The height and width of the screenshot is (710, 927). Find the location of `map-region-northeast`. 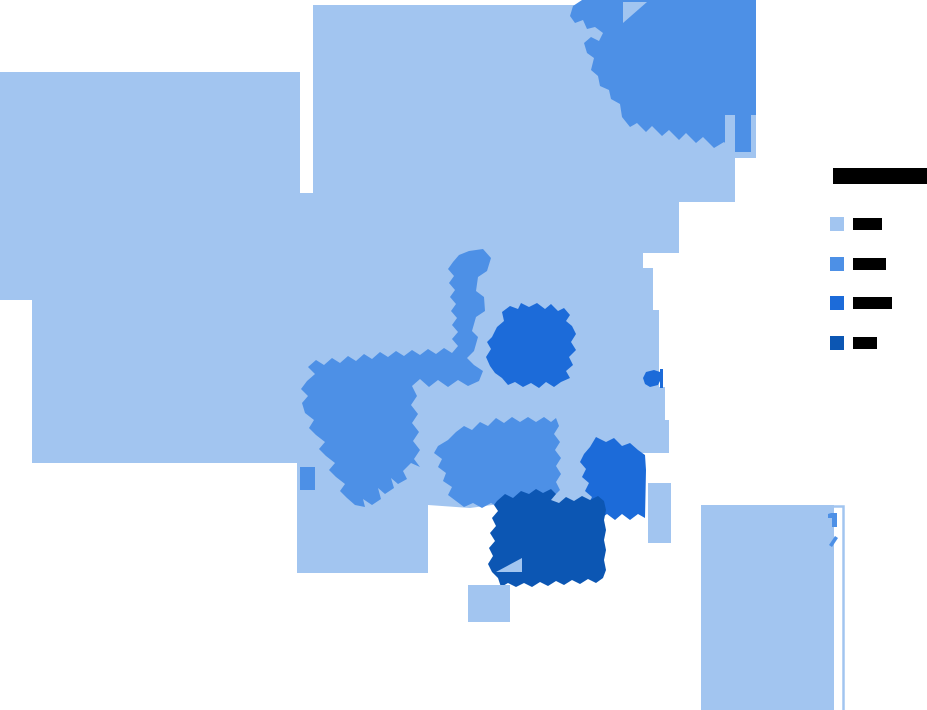

map-region-northeast is located at coordinates (663, 76).